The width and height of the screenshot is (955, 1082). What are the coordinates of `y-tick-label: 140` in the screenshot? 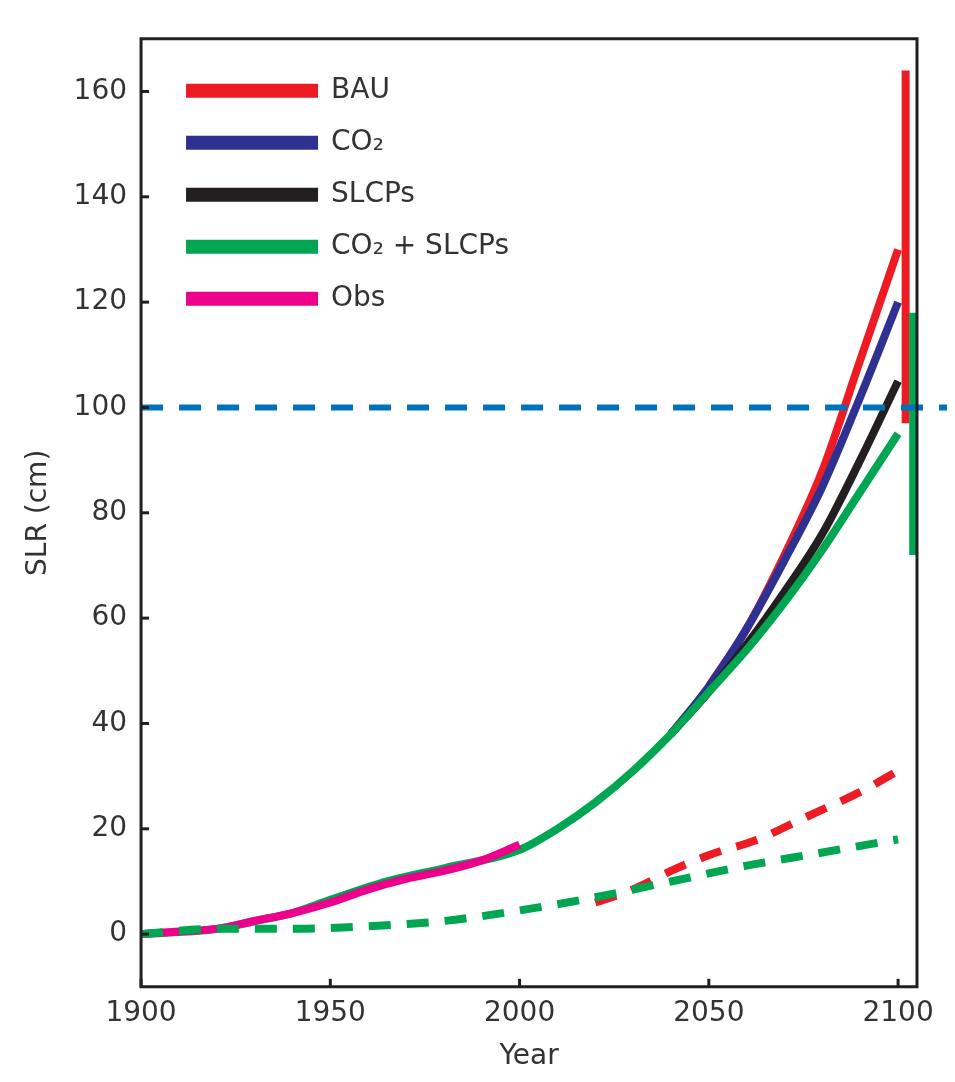 It's located at (100, 195).